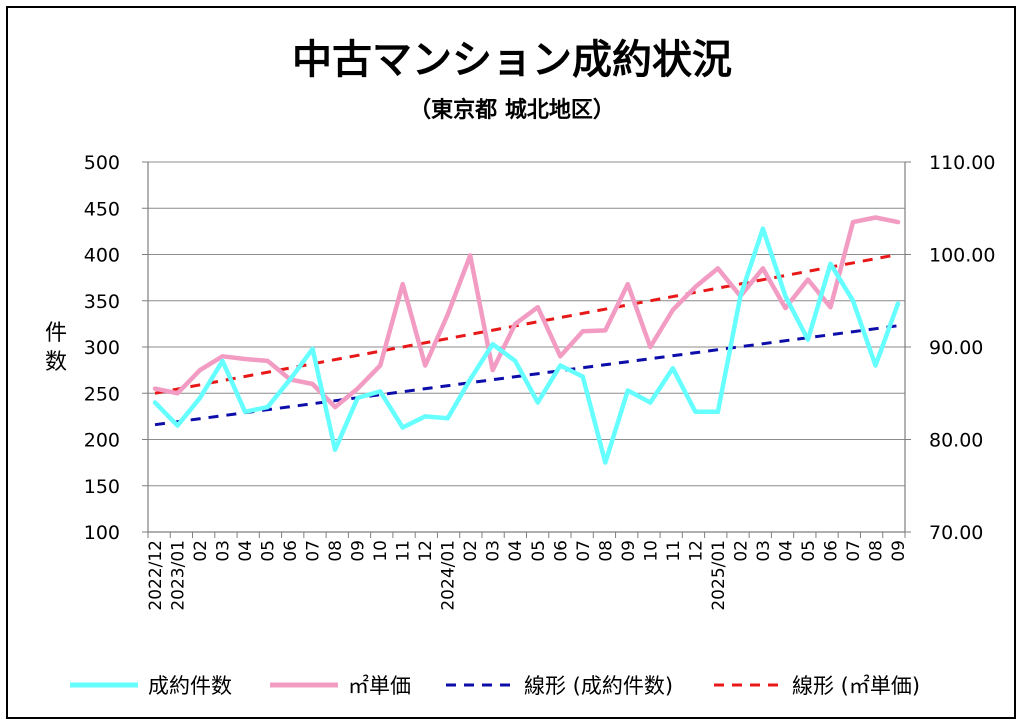  I want to click on legend-label-0: 成約件数, so click(190, 686).